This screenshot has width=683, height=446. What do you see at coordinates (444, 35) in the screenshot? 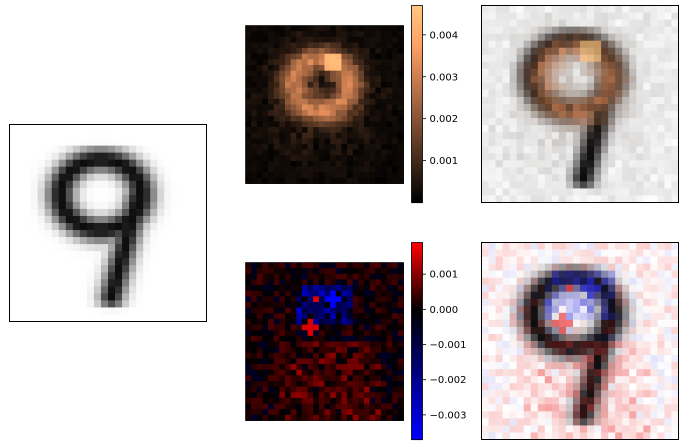
I see `positive-colorbar-tick-label: 0.004` at bounding box center [444, 35].